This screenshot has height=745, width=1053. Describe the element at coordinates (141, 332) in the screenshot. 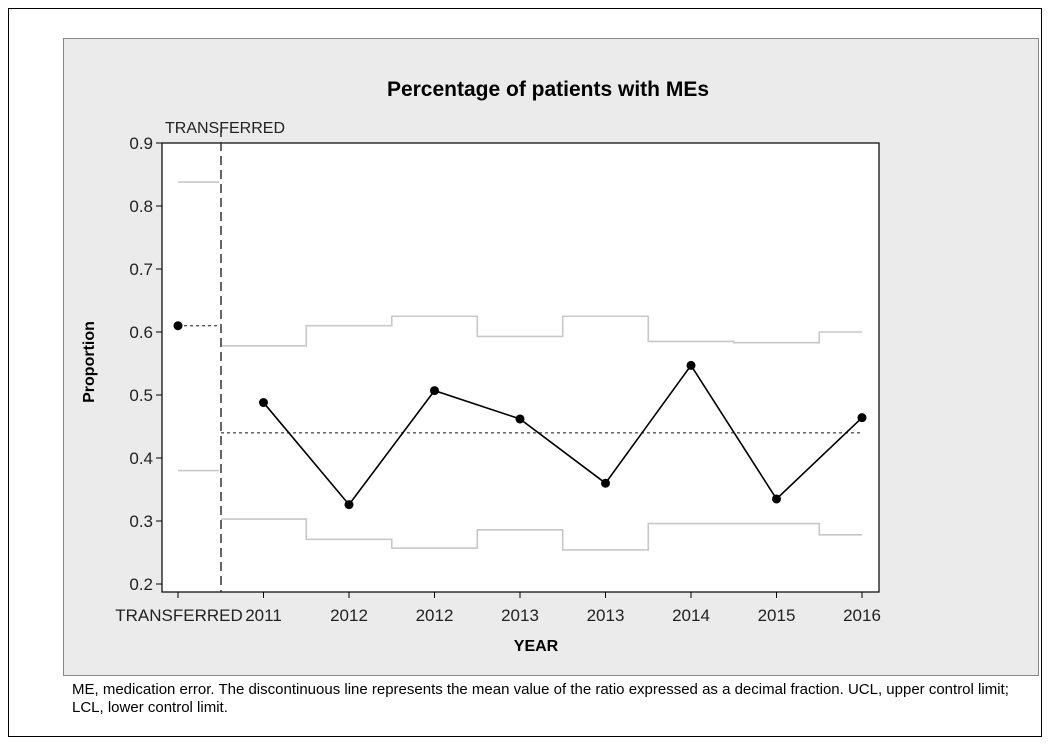

I see `y-tick-label: 0.6` at that location.